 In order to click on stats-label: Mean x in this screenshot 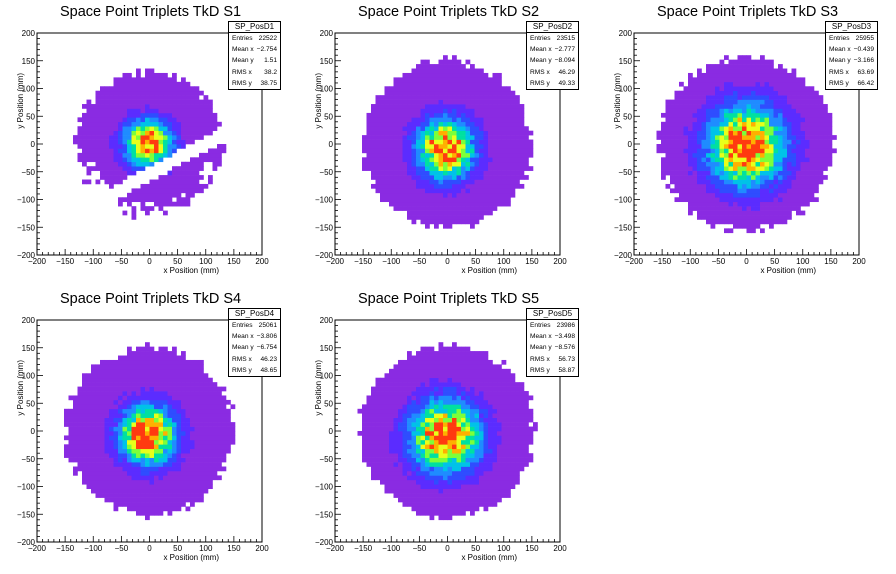, I will do `click(840, 50)`.